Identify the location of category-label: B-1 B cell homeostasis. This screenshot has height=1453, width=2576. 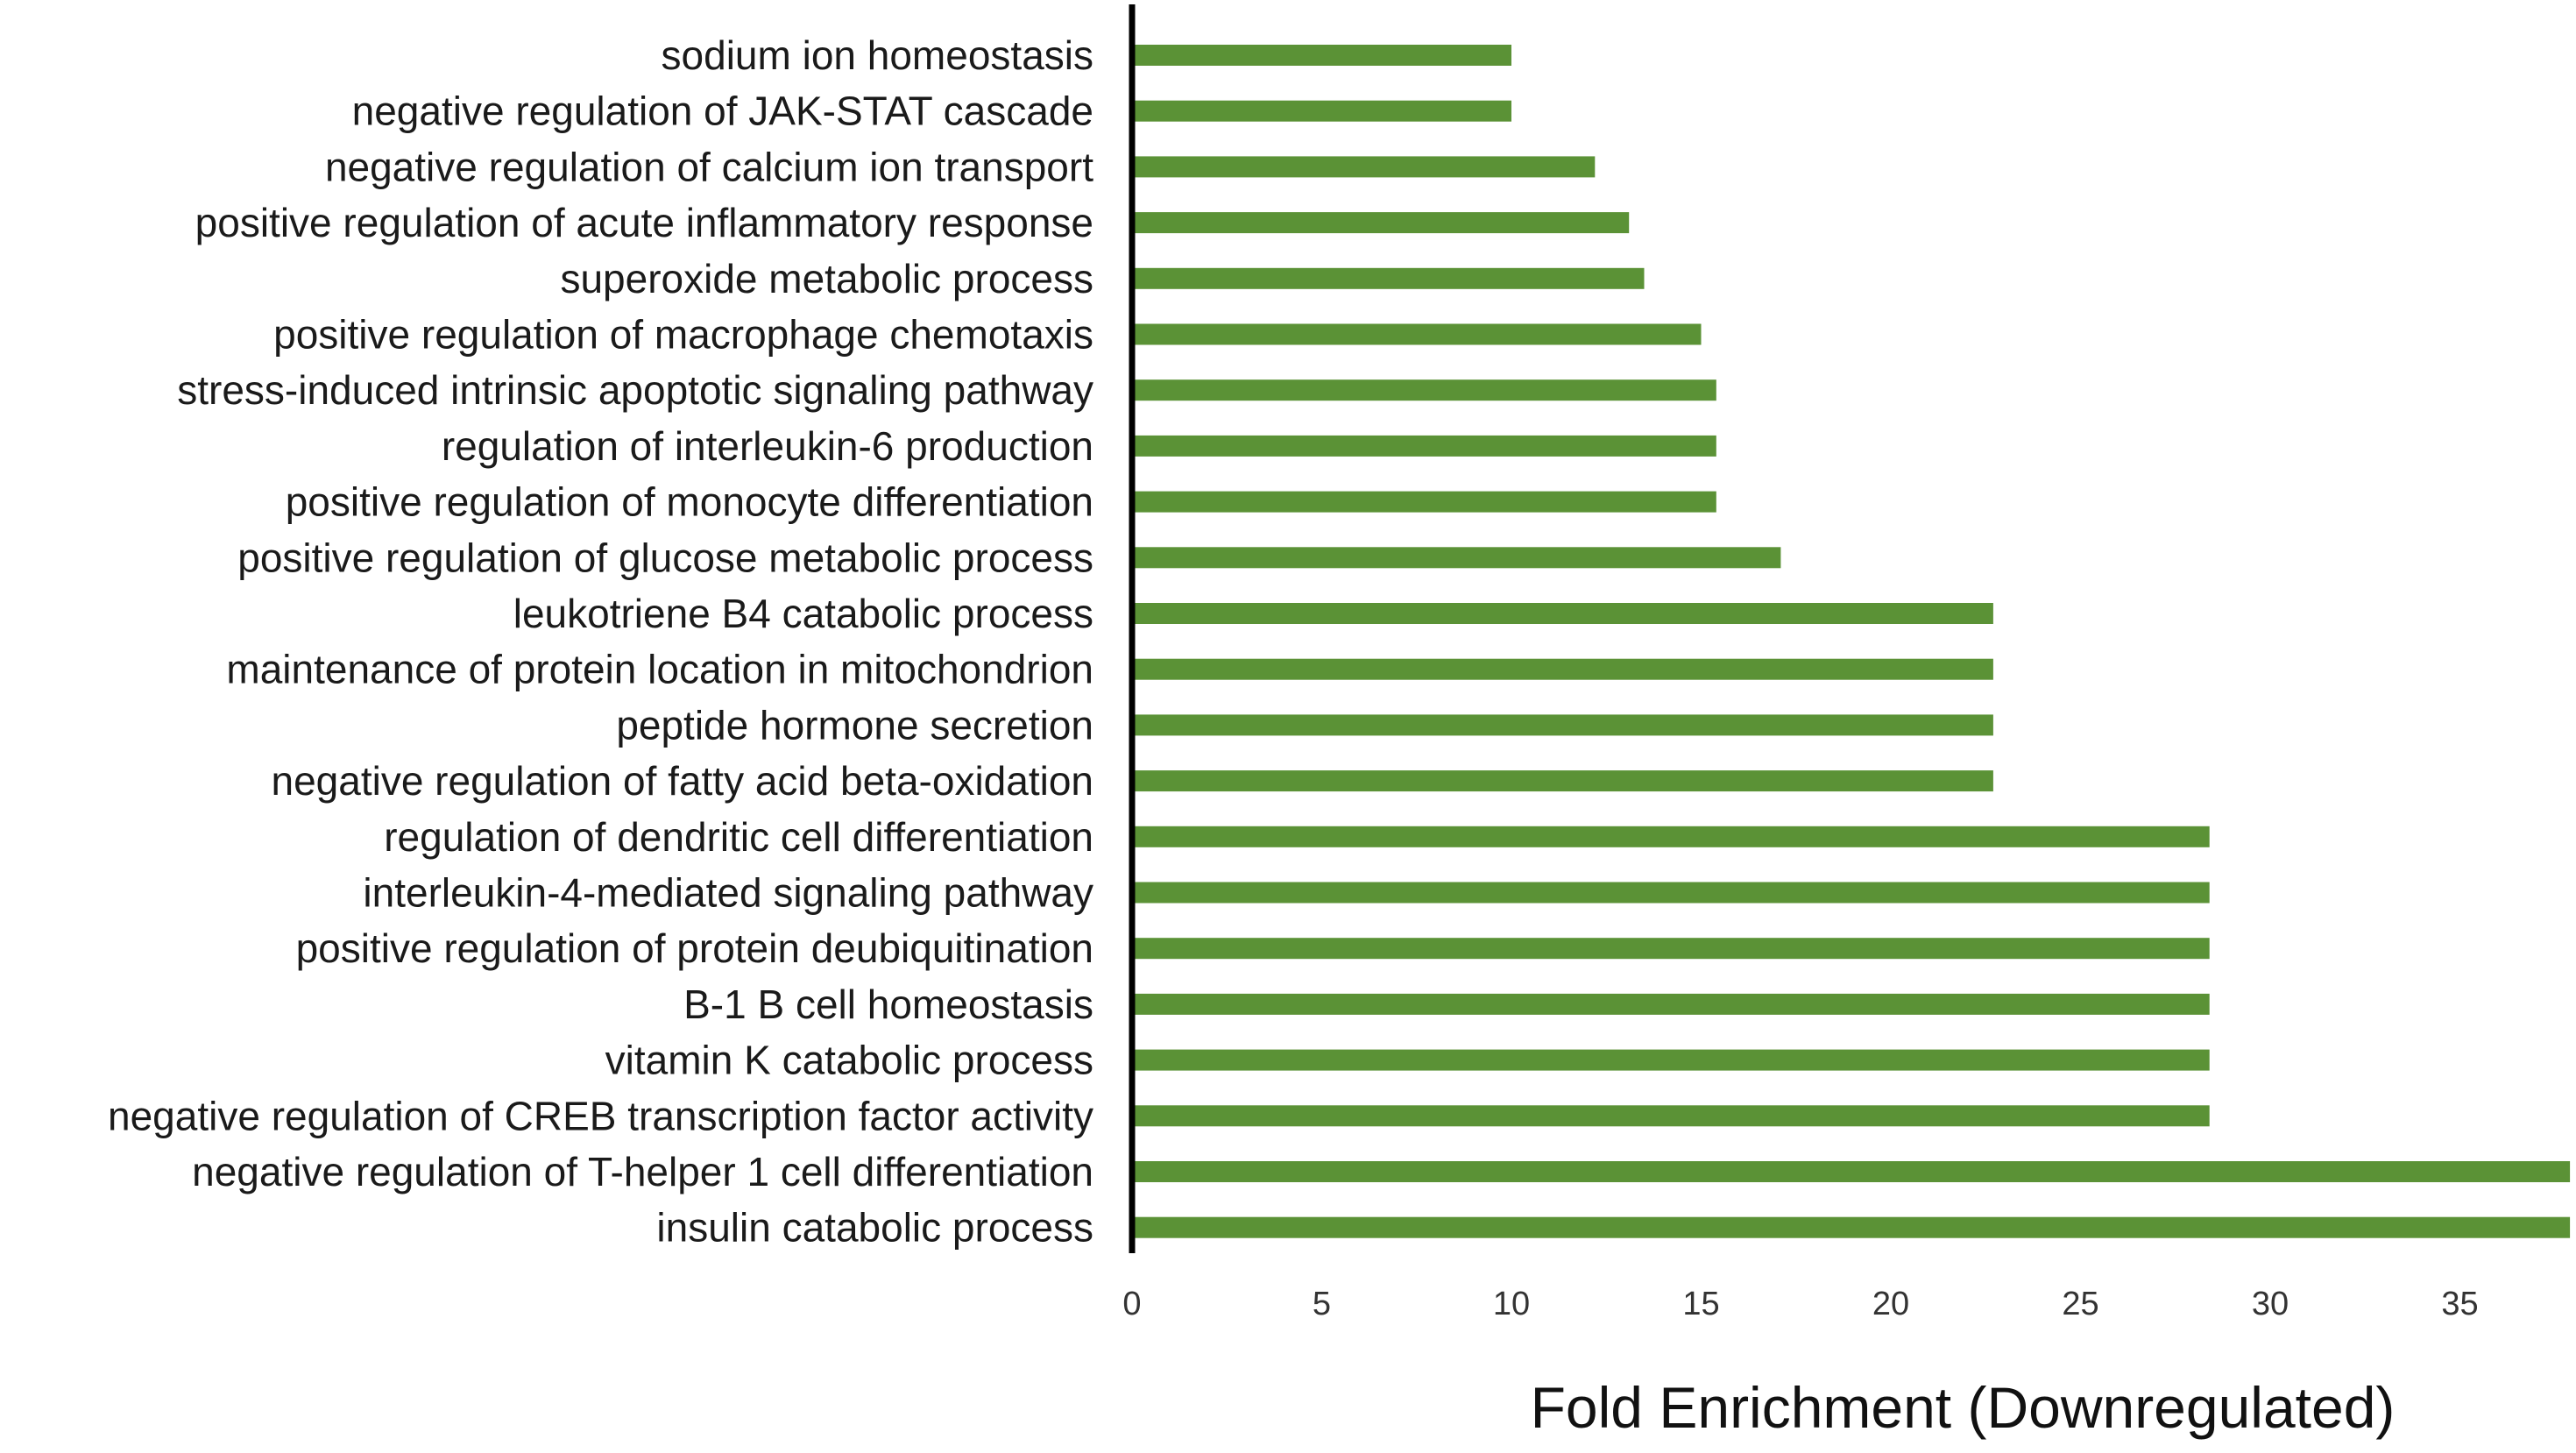
(888, 1004).